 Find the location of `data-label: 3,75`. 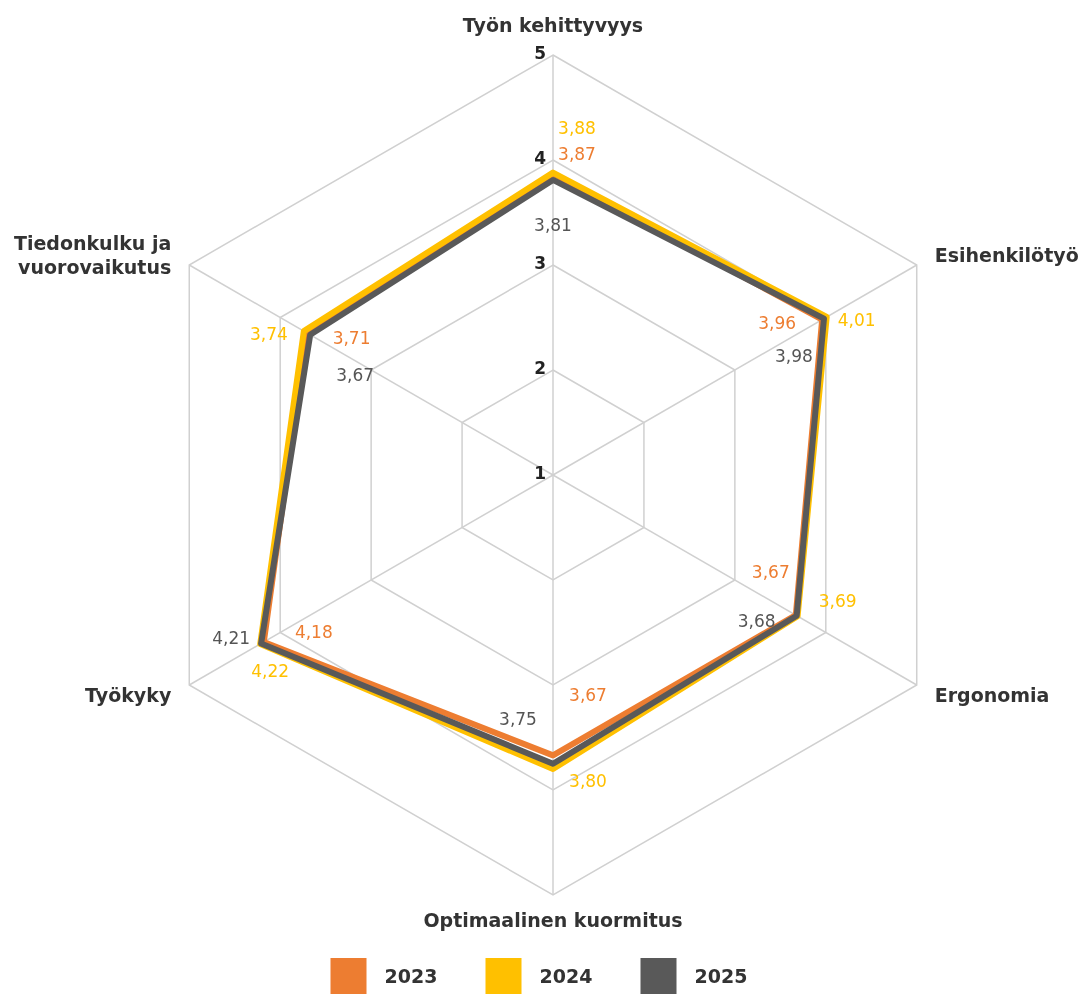

data-label: 3,75 is located at coordinates (518, 718).